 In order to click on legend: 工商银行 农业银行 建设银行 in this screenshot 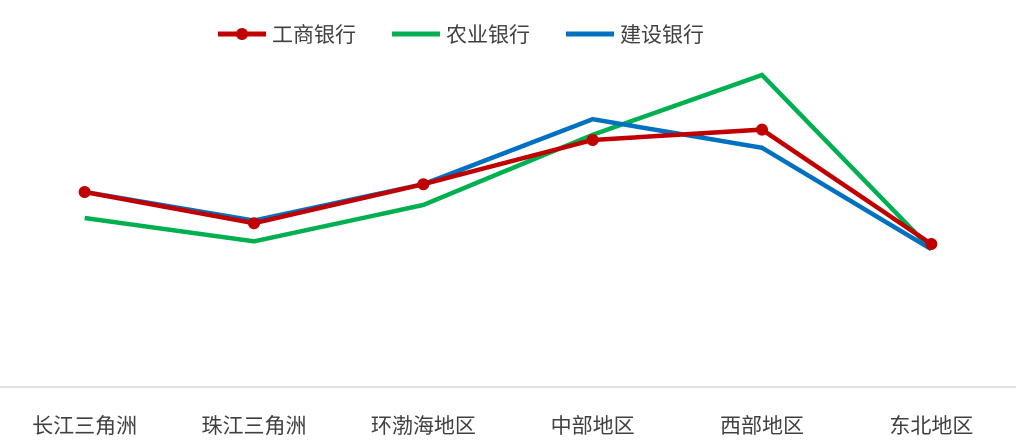, I will do `click(461, 35)`.